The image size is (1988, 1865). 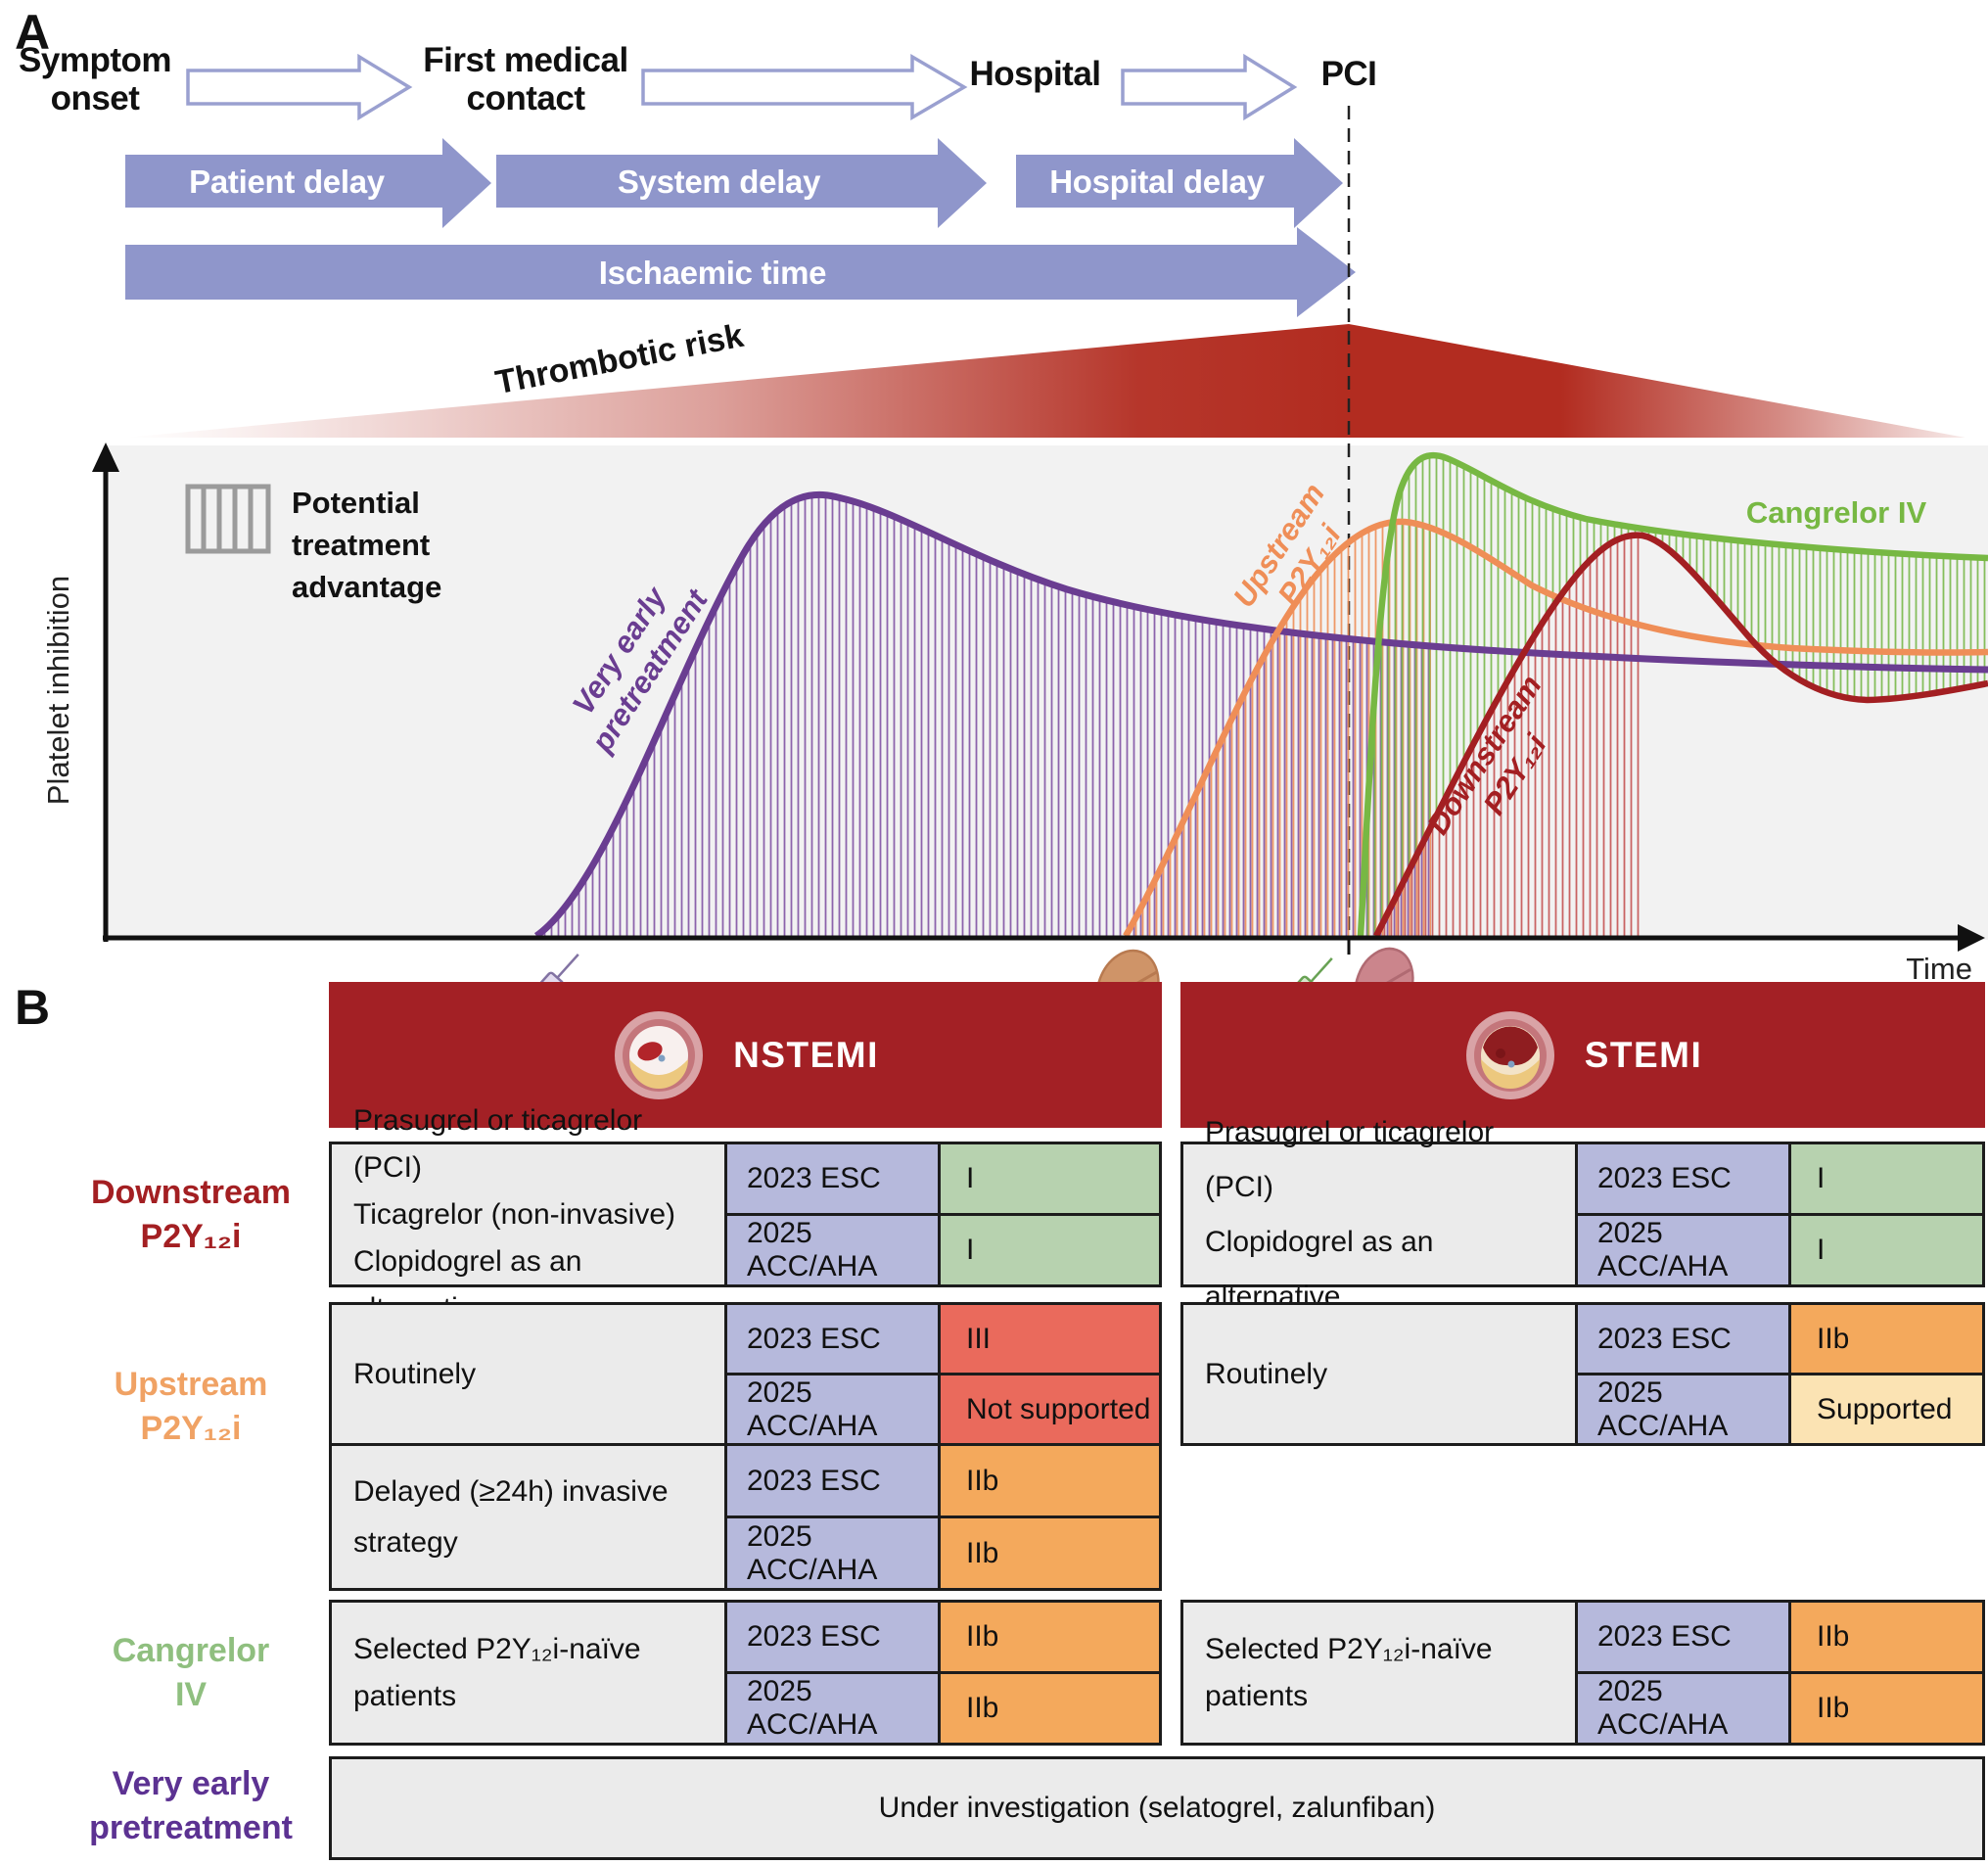 What do you see at coordinates (529, 1673) in the screenshot?
I see `cangrelor-nstemi-desc: Selected P2Y₁₂i-naïve patients` at bounding box center [529, 1673].